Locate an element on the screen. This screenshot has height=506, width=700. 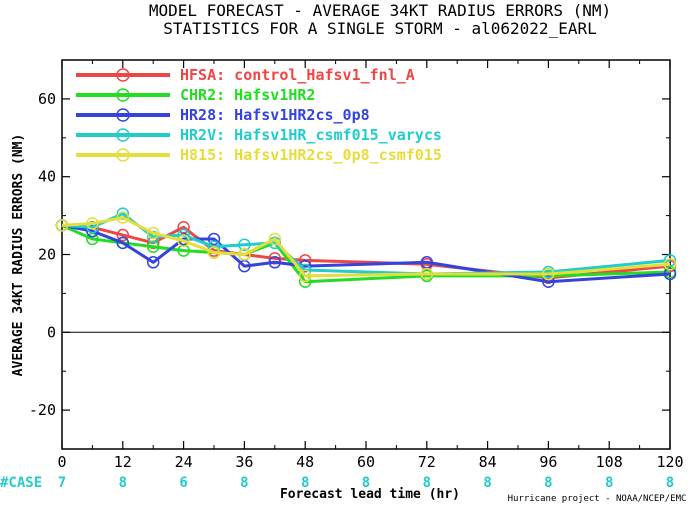
credit-text: Hurricane project - NOAA/NCEP/EMC is located at coordinates (597, 499).